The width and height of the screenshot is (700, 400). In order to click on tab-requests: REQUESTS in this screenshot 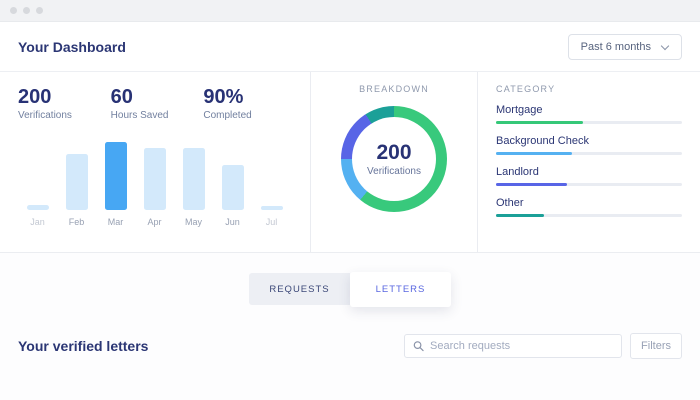, I will do `click(299, 289)`.